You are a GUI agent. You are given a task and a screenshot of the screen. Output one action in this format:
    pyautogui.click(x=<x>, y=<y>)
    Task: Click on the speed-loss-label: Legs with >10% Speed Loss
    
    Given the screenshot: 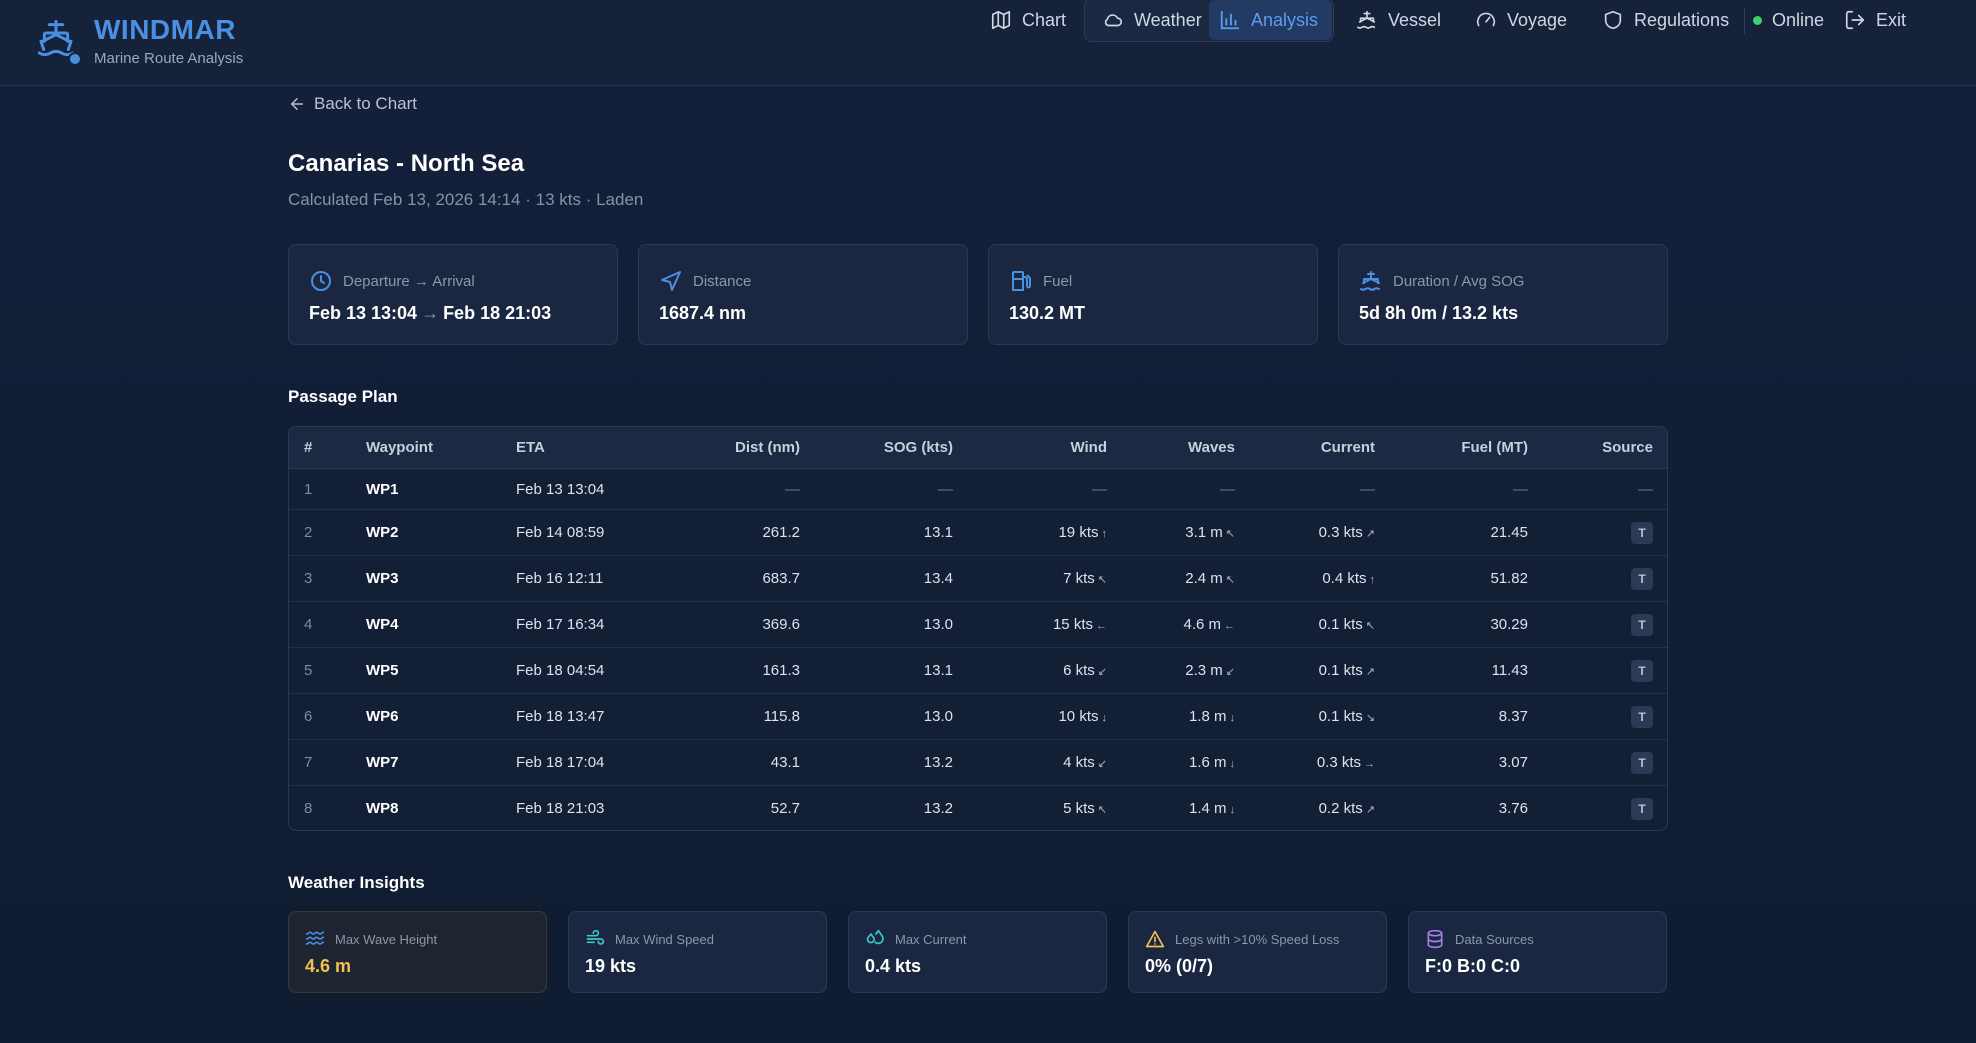 What is the action you would take?
    pyautogui.click(x=1257, y=939)
    